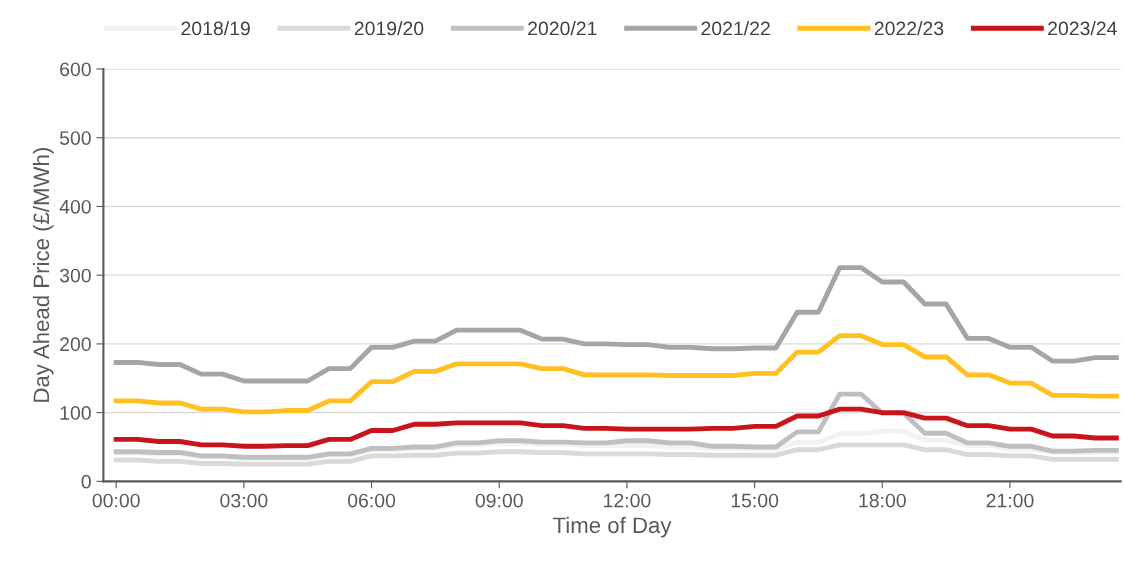 This screenshot has height=561, width=1124. What do you see at coordinates (43, 275) in the screenshot?
I see `y-axis-title: Day Ahead Price (£/MWh)` at bounding box center [43, 275].